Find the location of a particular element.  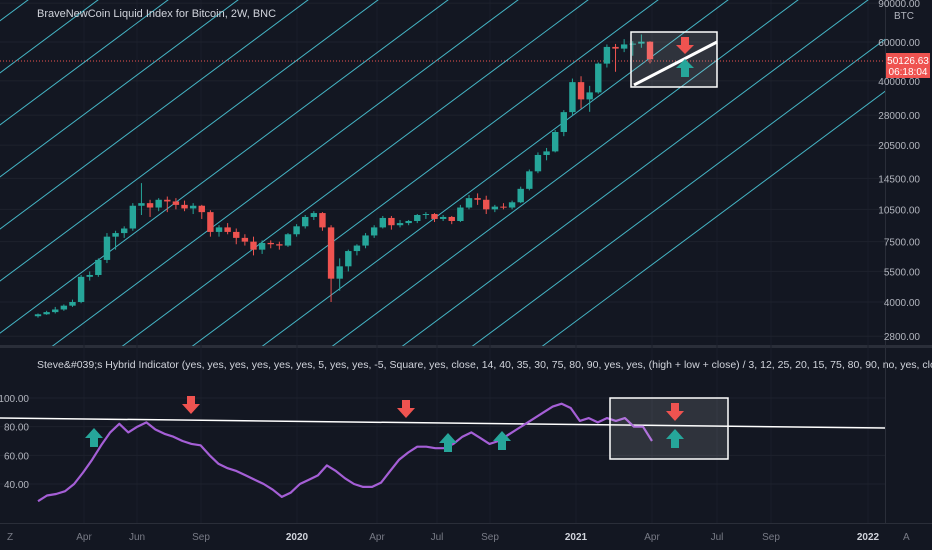

auto-scale-button: A is located at coordinates (906, 537).